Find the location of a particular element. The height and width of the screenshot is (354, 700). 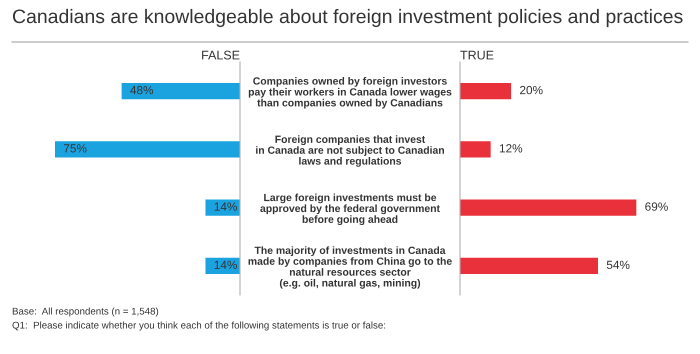

data-label: 69% is located at coordinates (656, 206).